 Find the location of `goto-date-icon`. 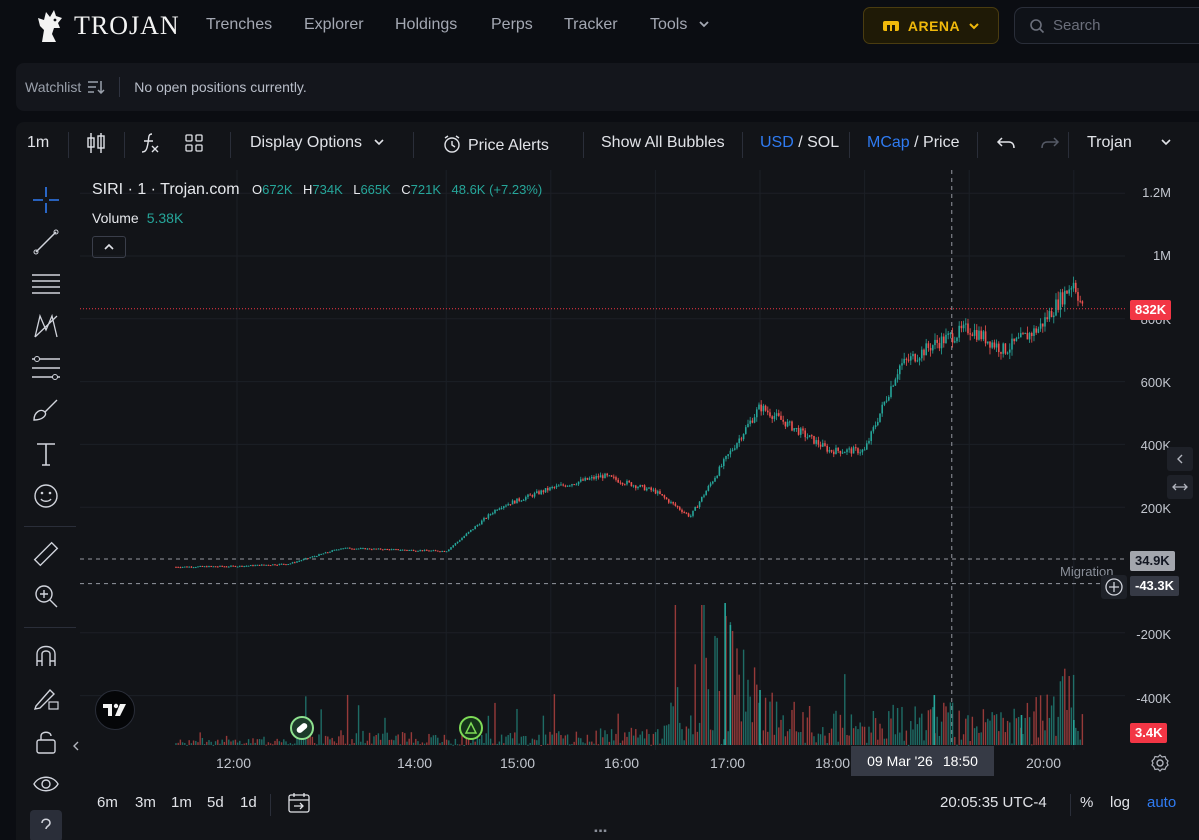

goto-date-icon is located at coordinates (299, 803).